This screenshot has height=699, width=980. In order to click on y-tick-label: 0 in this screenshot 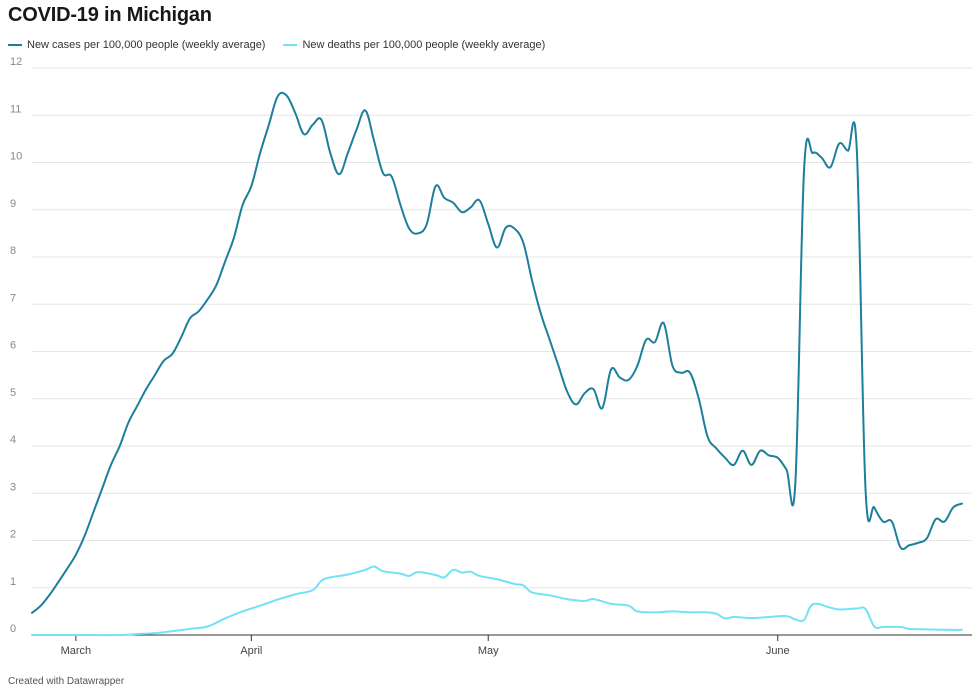, I will do `click(13, 629)`.